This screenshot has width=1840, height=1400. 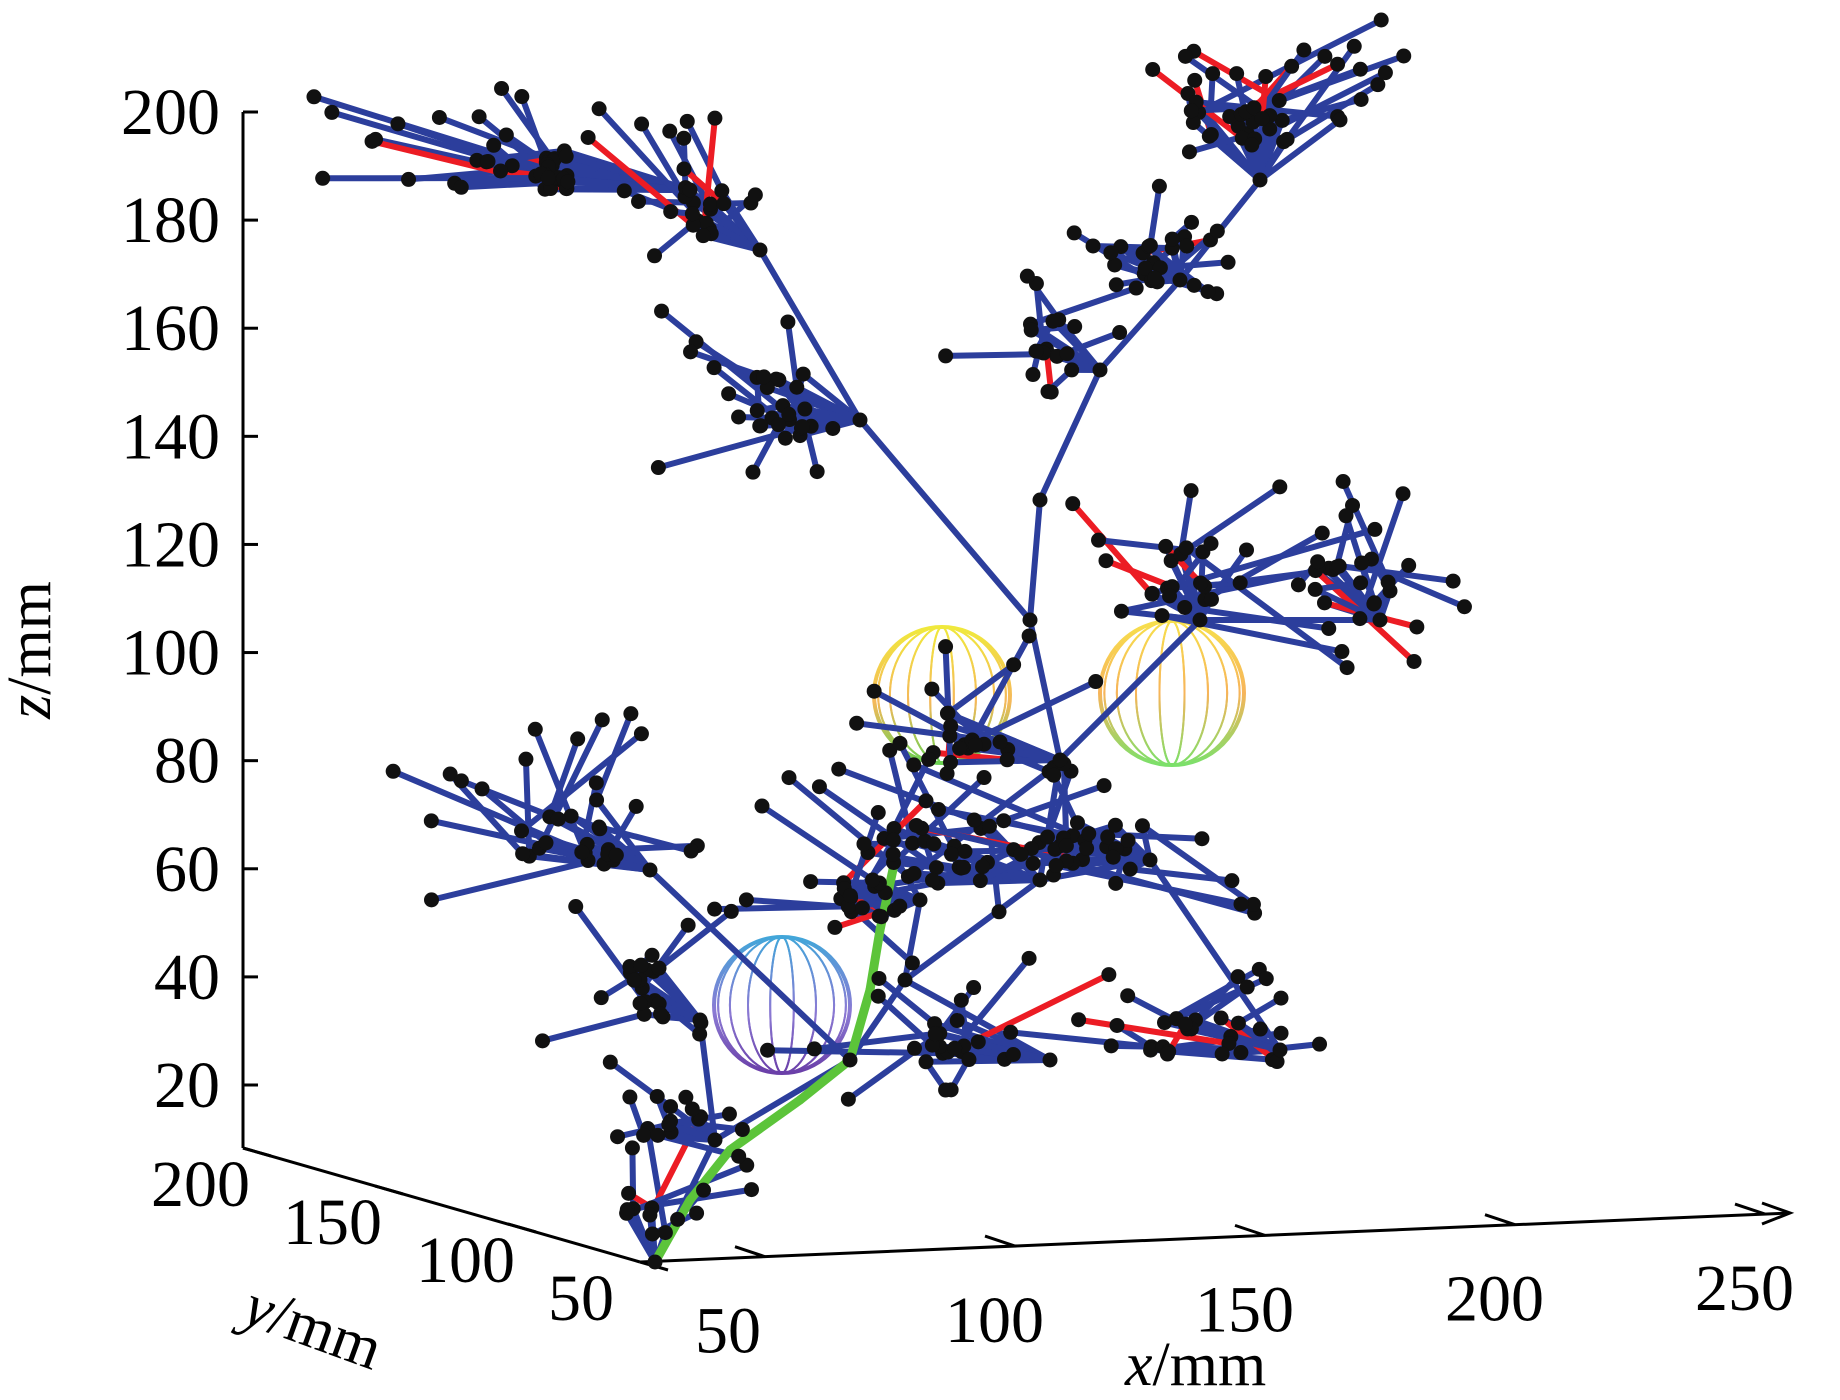 What do you see at coordinates (1138, 1365) in the screenshot?
I see `x-axis-title-var: x` at bounding box center [1138, 1365].